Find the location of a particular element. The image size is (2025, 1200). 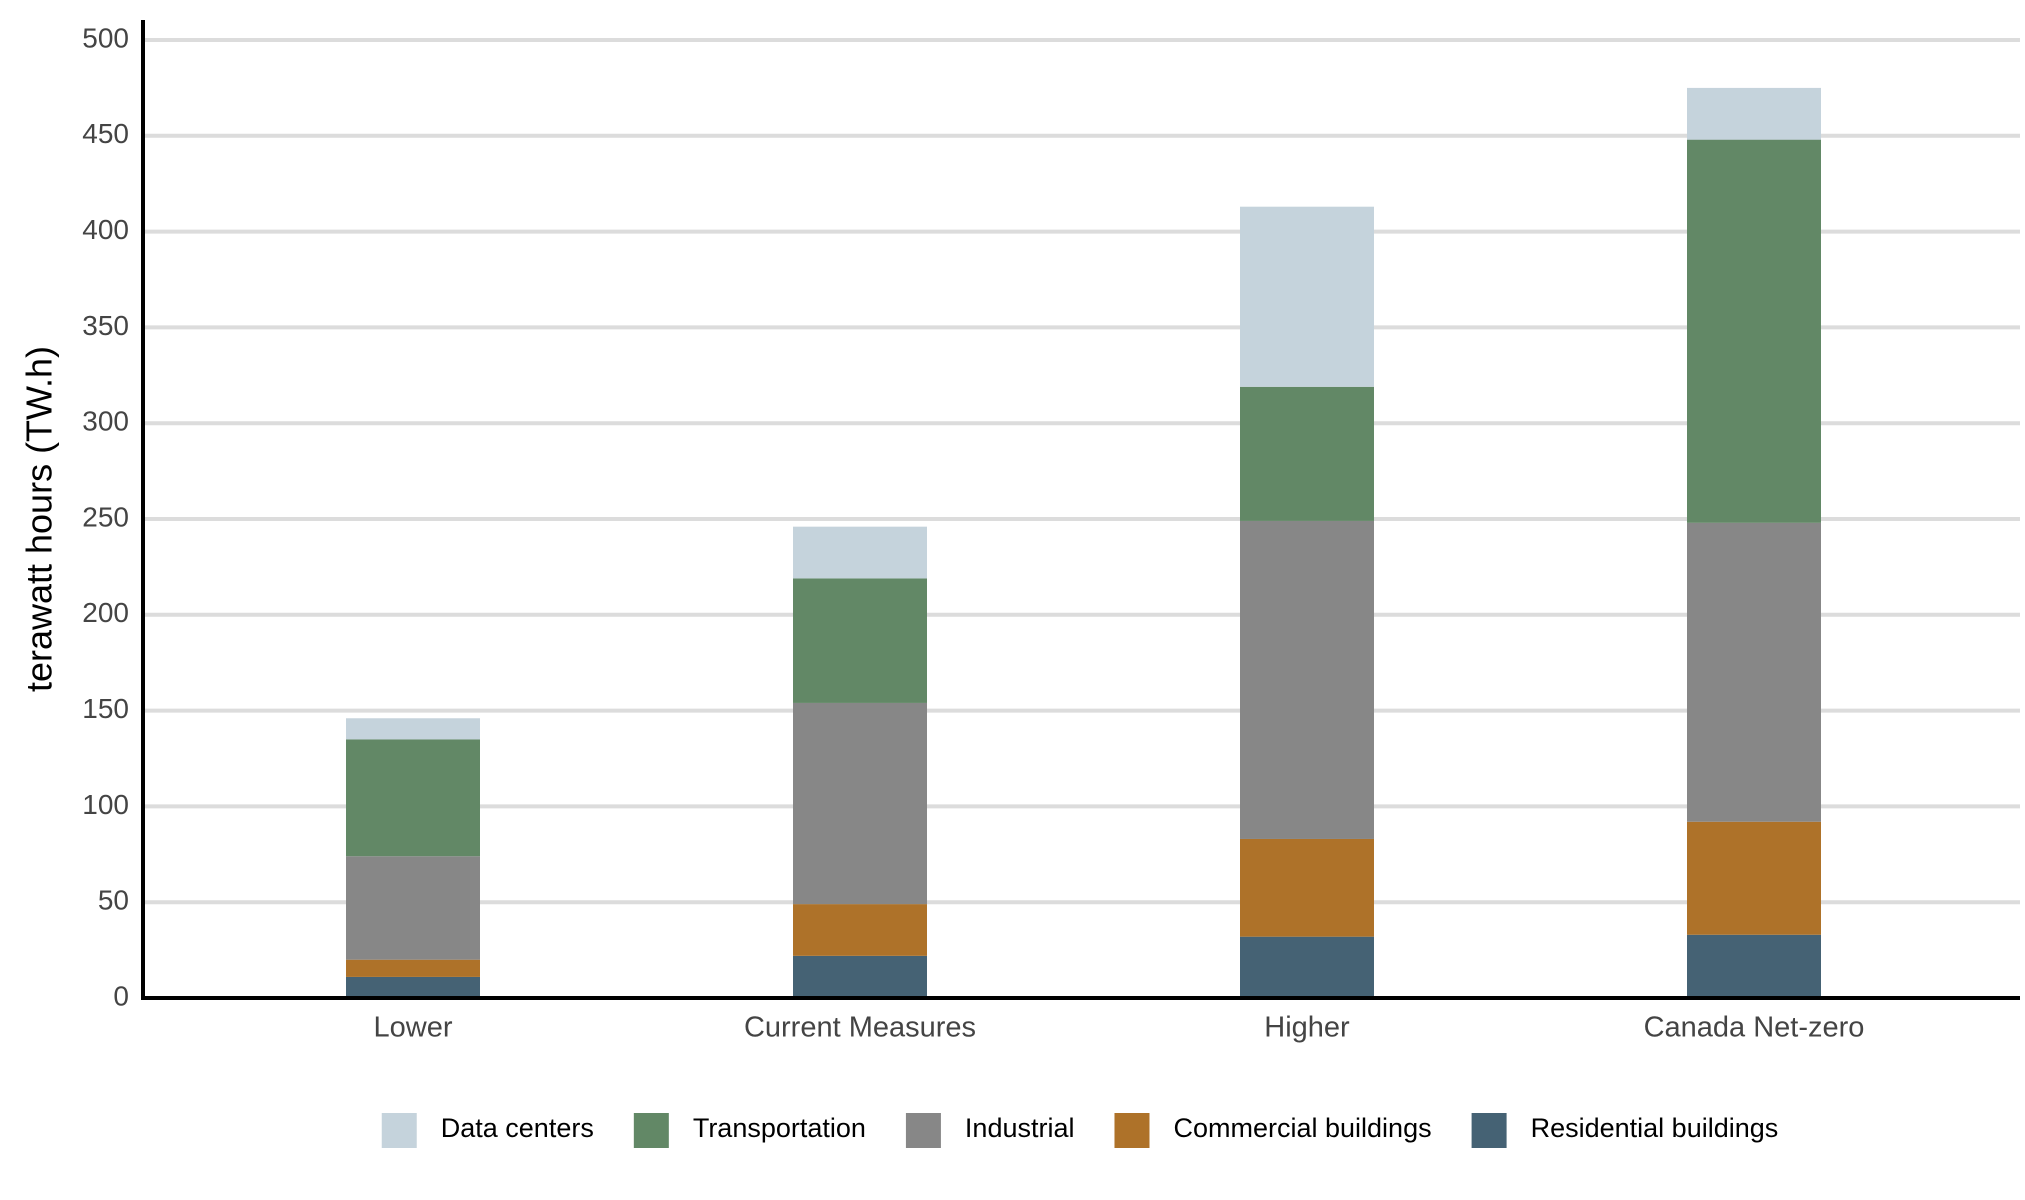

y-tick-label: 400 is located at coordinates (105, 229).